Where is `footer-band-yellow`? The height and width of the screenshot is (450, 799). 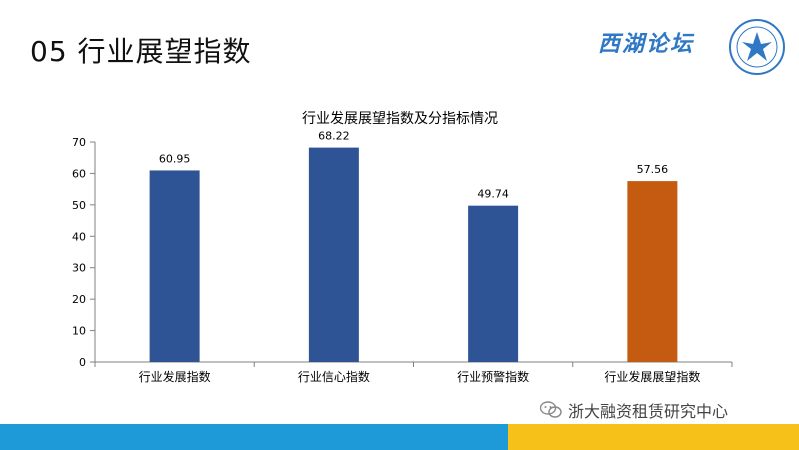
footer-band-yellow is located at coordinates (653, 437).